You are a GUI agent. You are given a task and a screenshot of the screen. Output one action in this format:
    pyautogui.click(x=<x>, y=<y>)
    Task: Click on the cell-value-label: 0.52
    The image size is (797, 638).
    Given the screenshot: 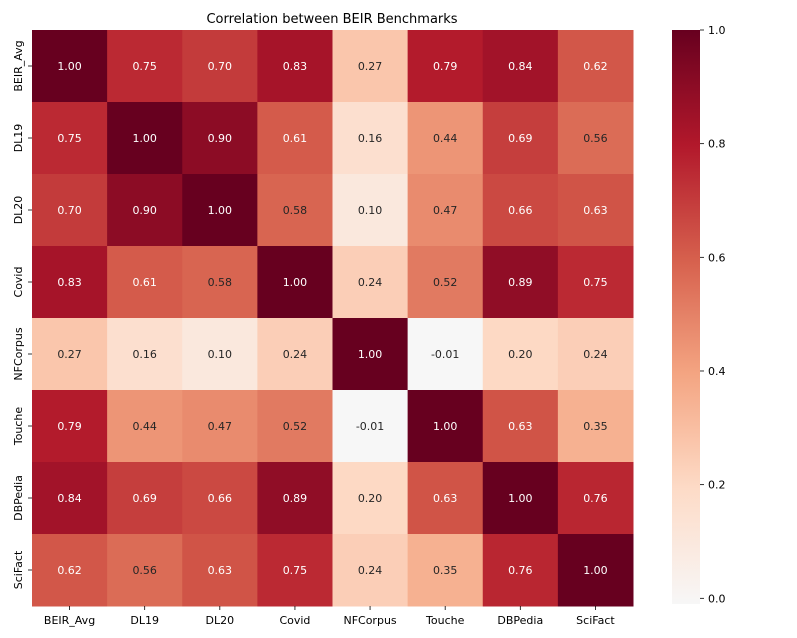 What is the action you would take?
    pyautogui.click(x=295, y=426)
    